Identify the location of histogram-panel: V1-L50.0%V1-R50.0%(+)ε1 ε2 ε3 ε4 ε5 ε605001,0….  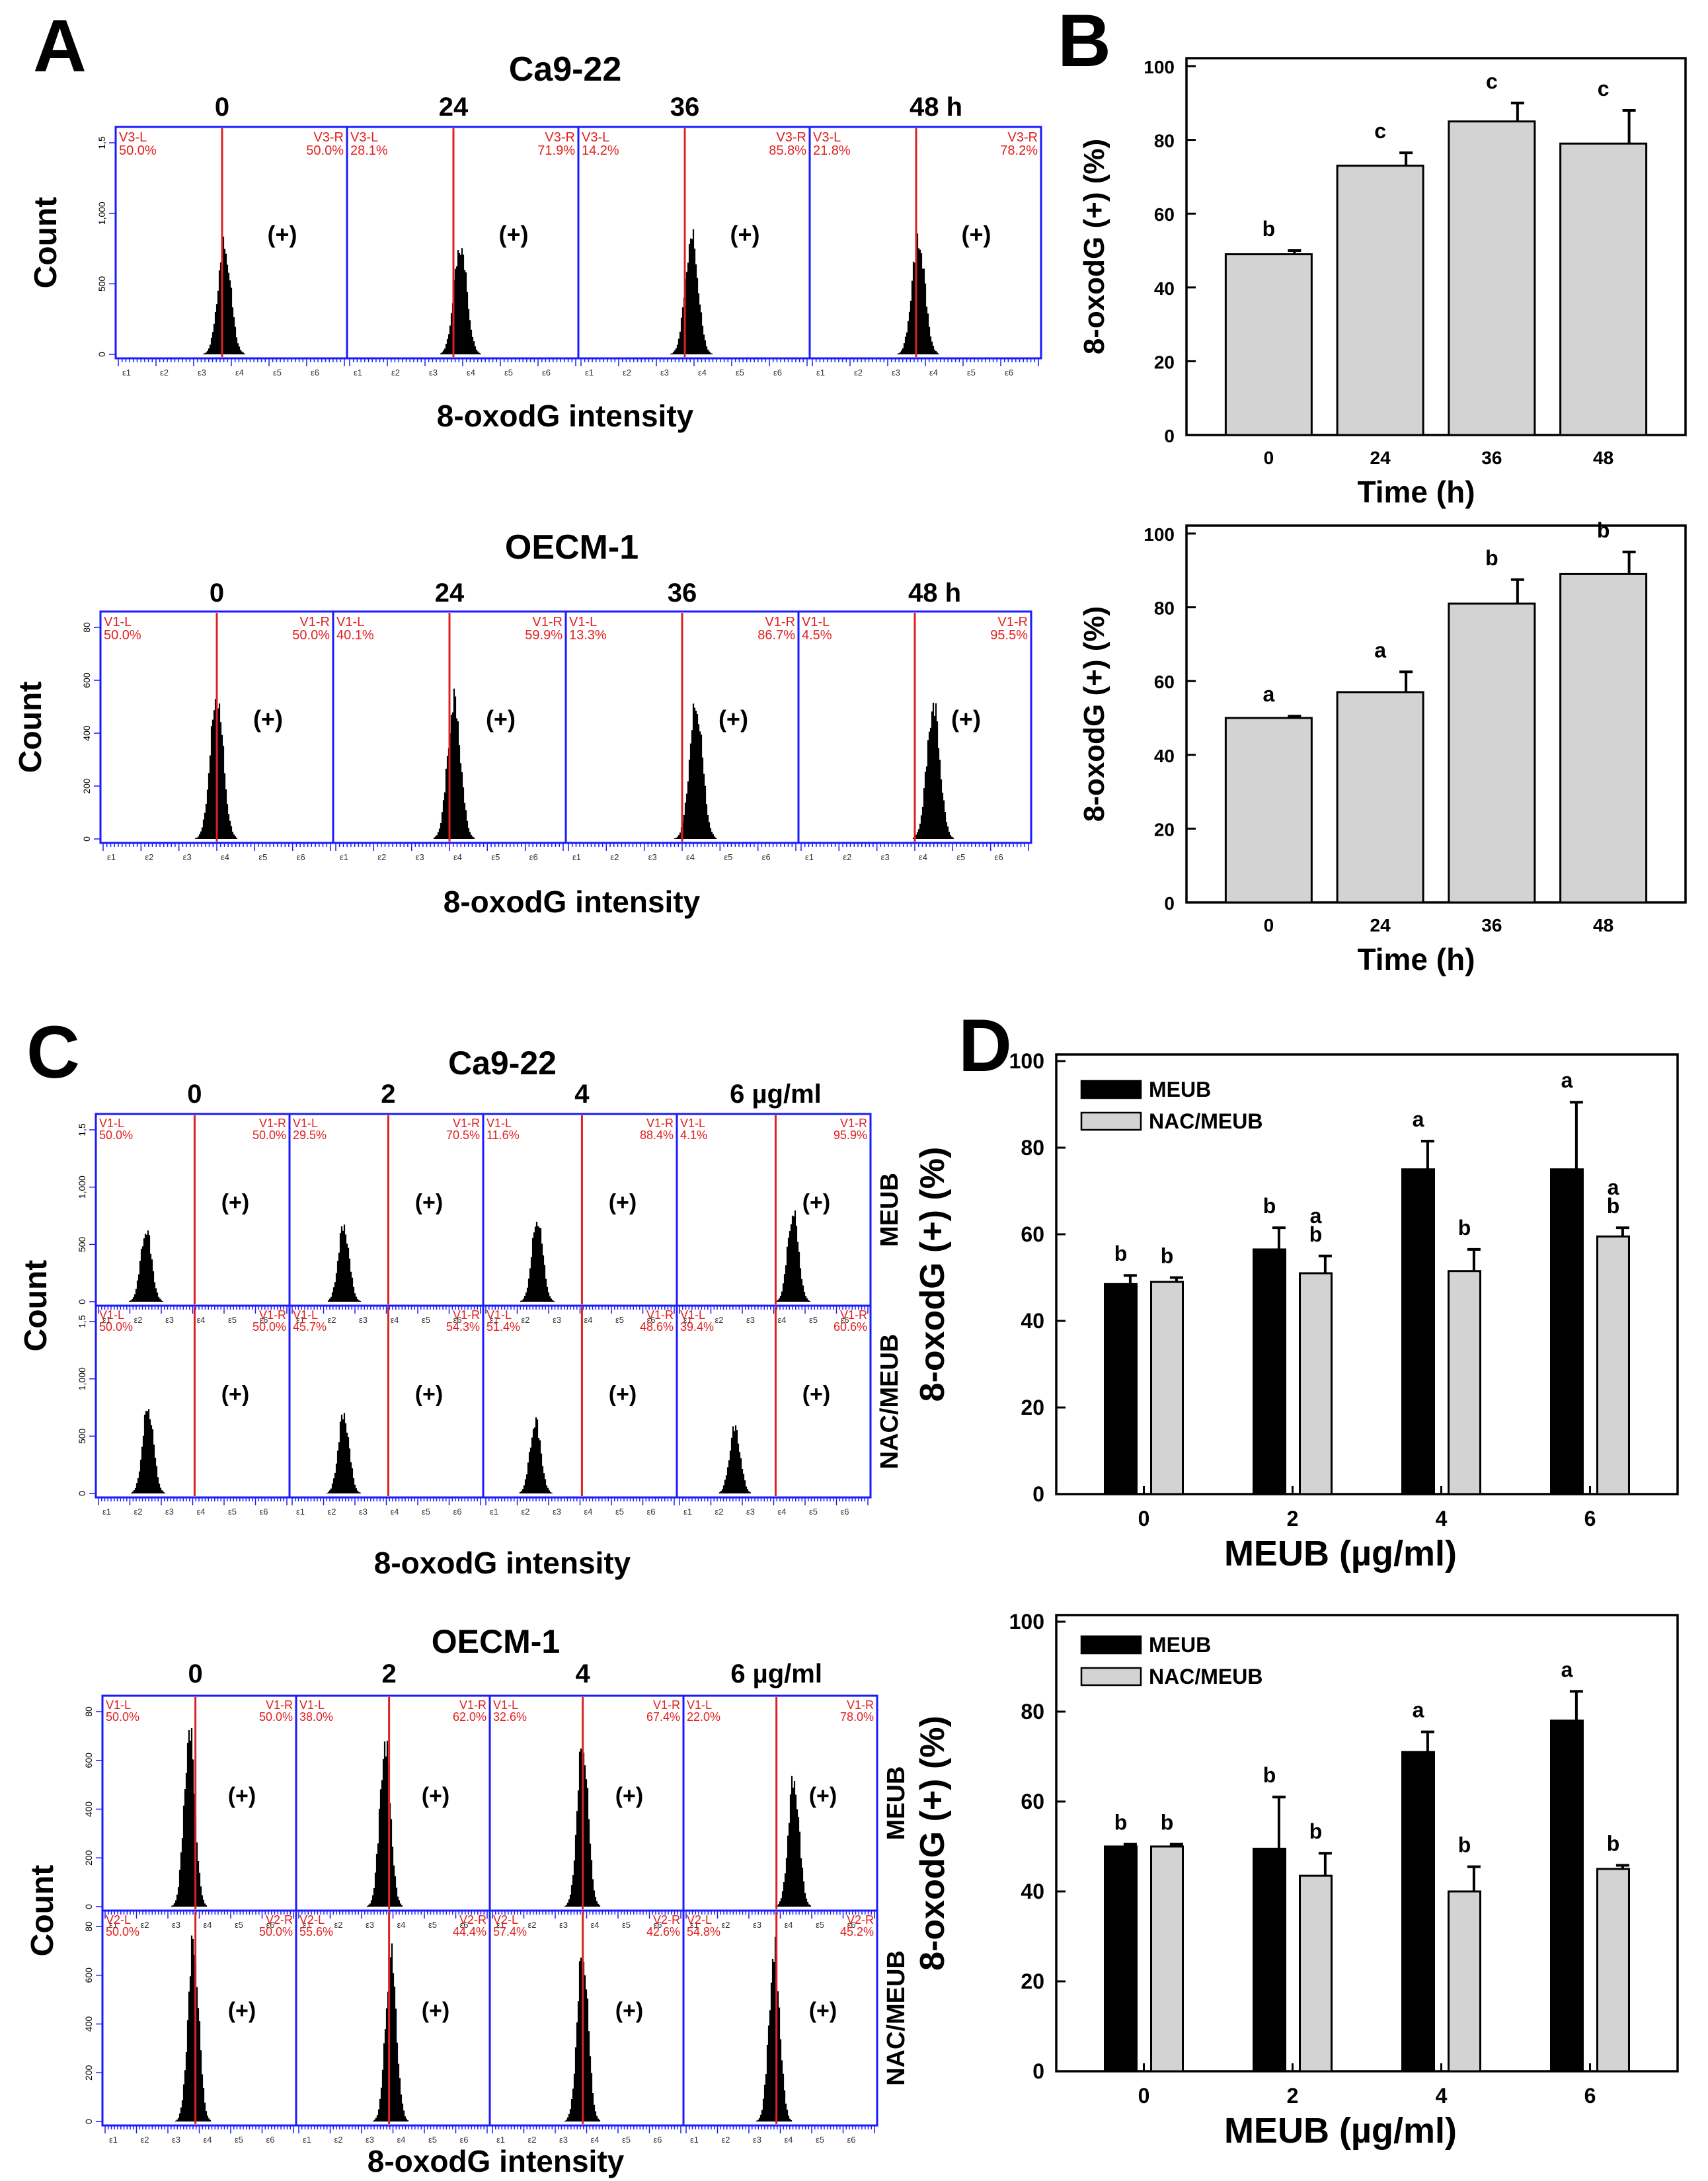
(184, 1219).